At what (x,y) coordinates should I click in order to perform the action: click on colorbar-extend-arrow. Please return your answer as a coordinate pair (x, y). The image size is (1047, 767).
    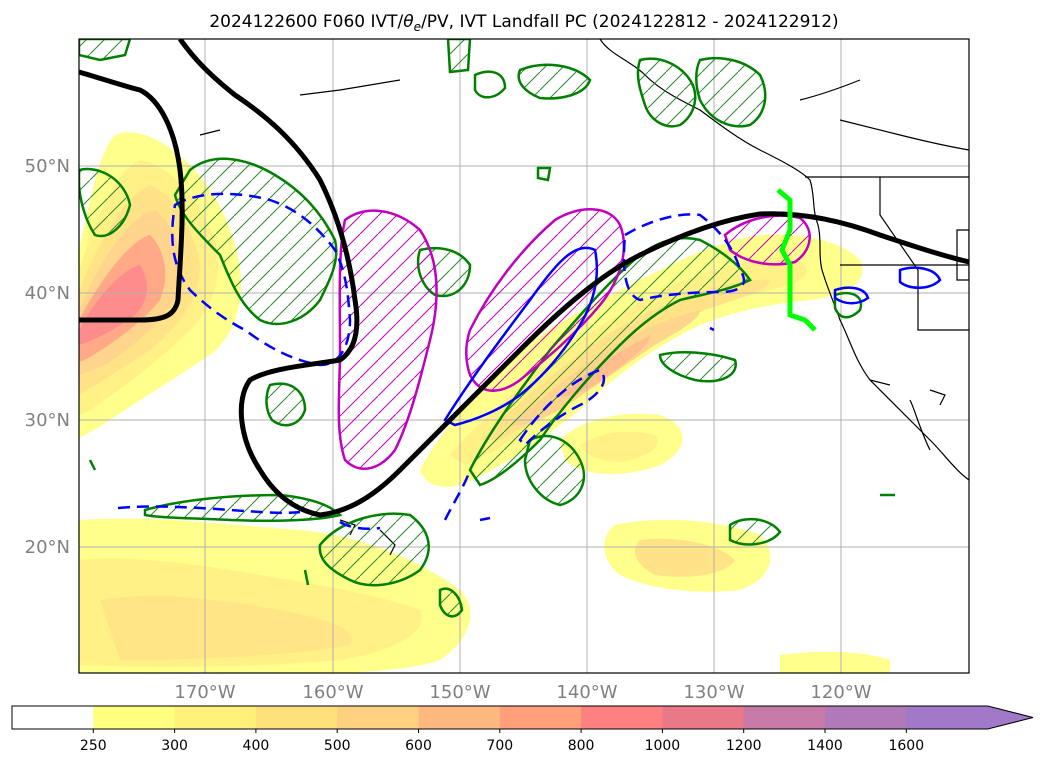
    Looking at the image, I should click on (1010, 717).